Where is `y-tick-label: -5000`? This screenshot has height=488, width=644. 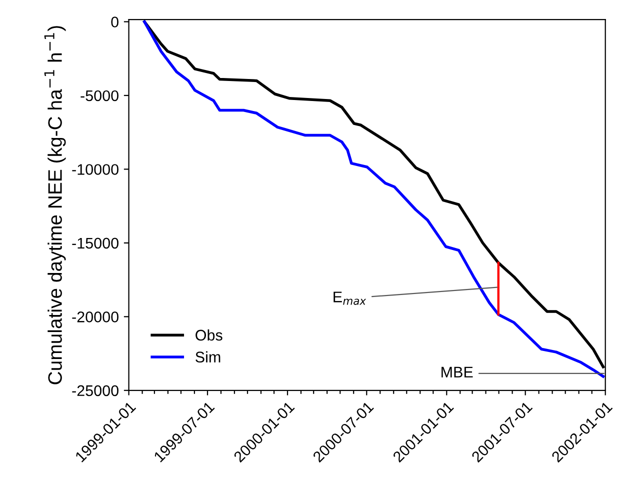 y-tick-label: -5000 is located at coordinates (99, 96).